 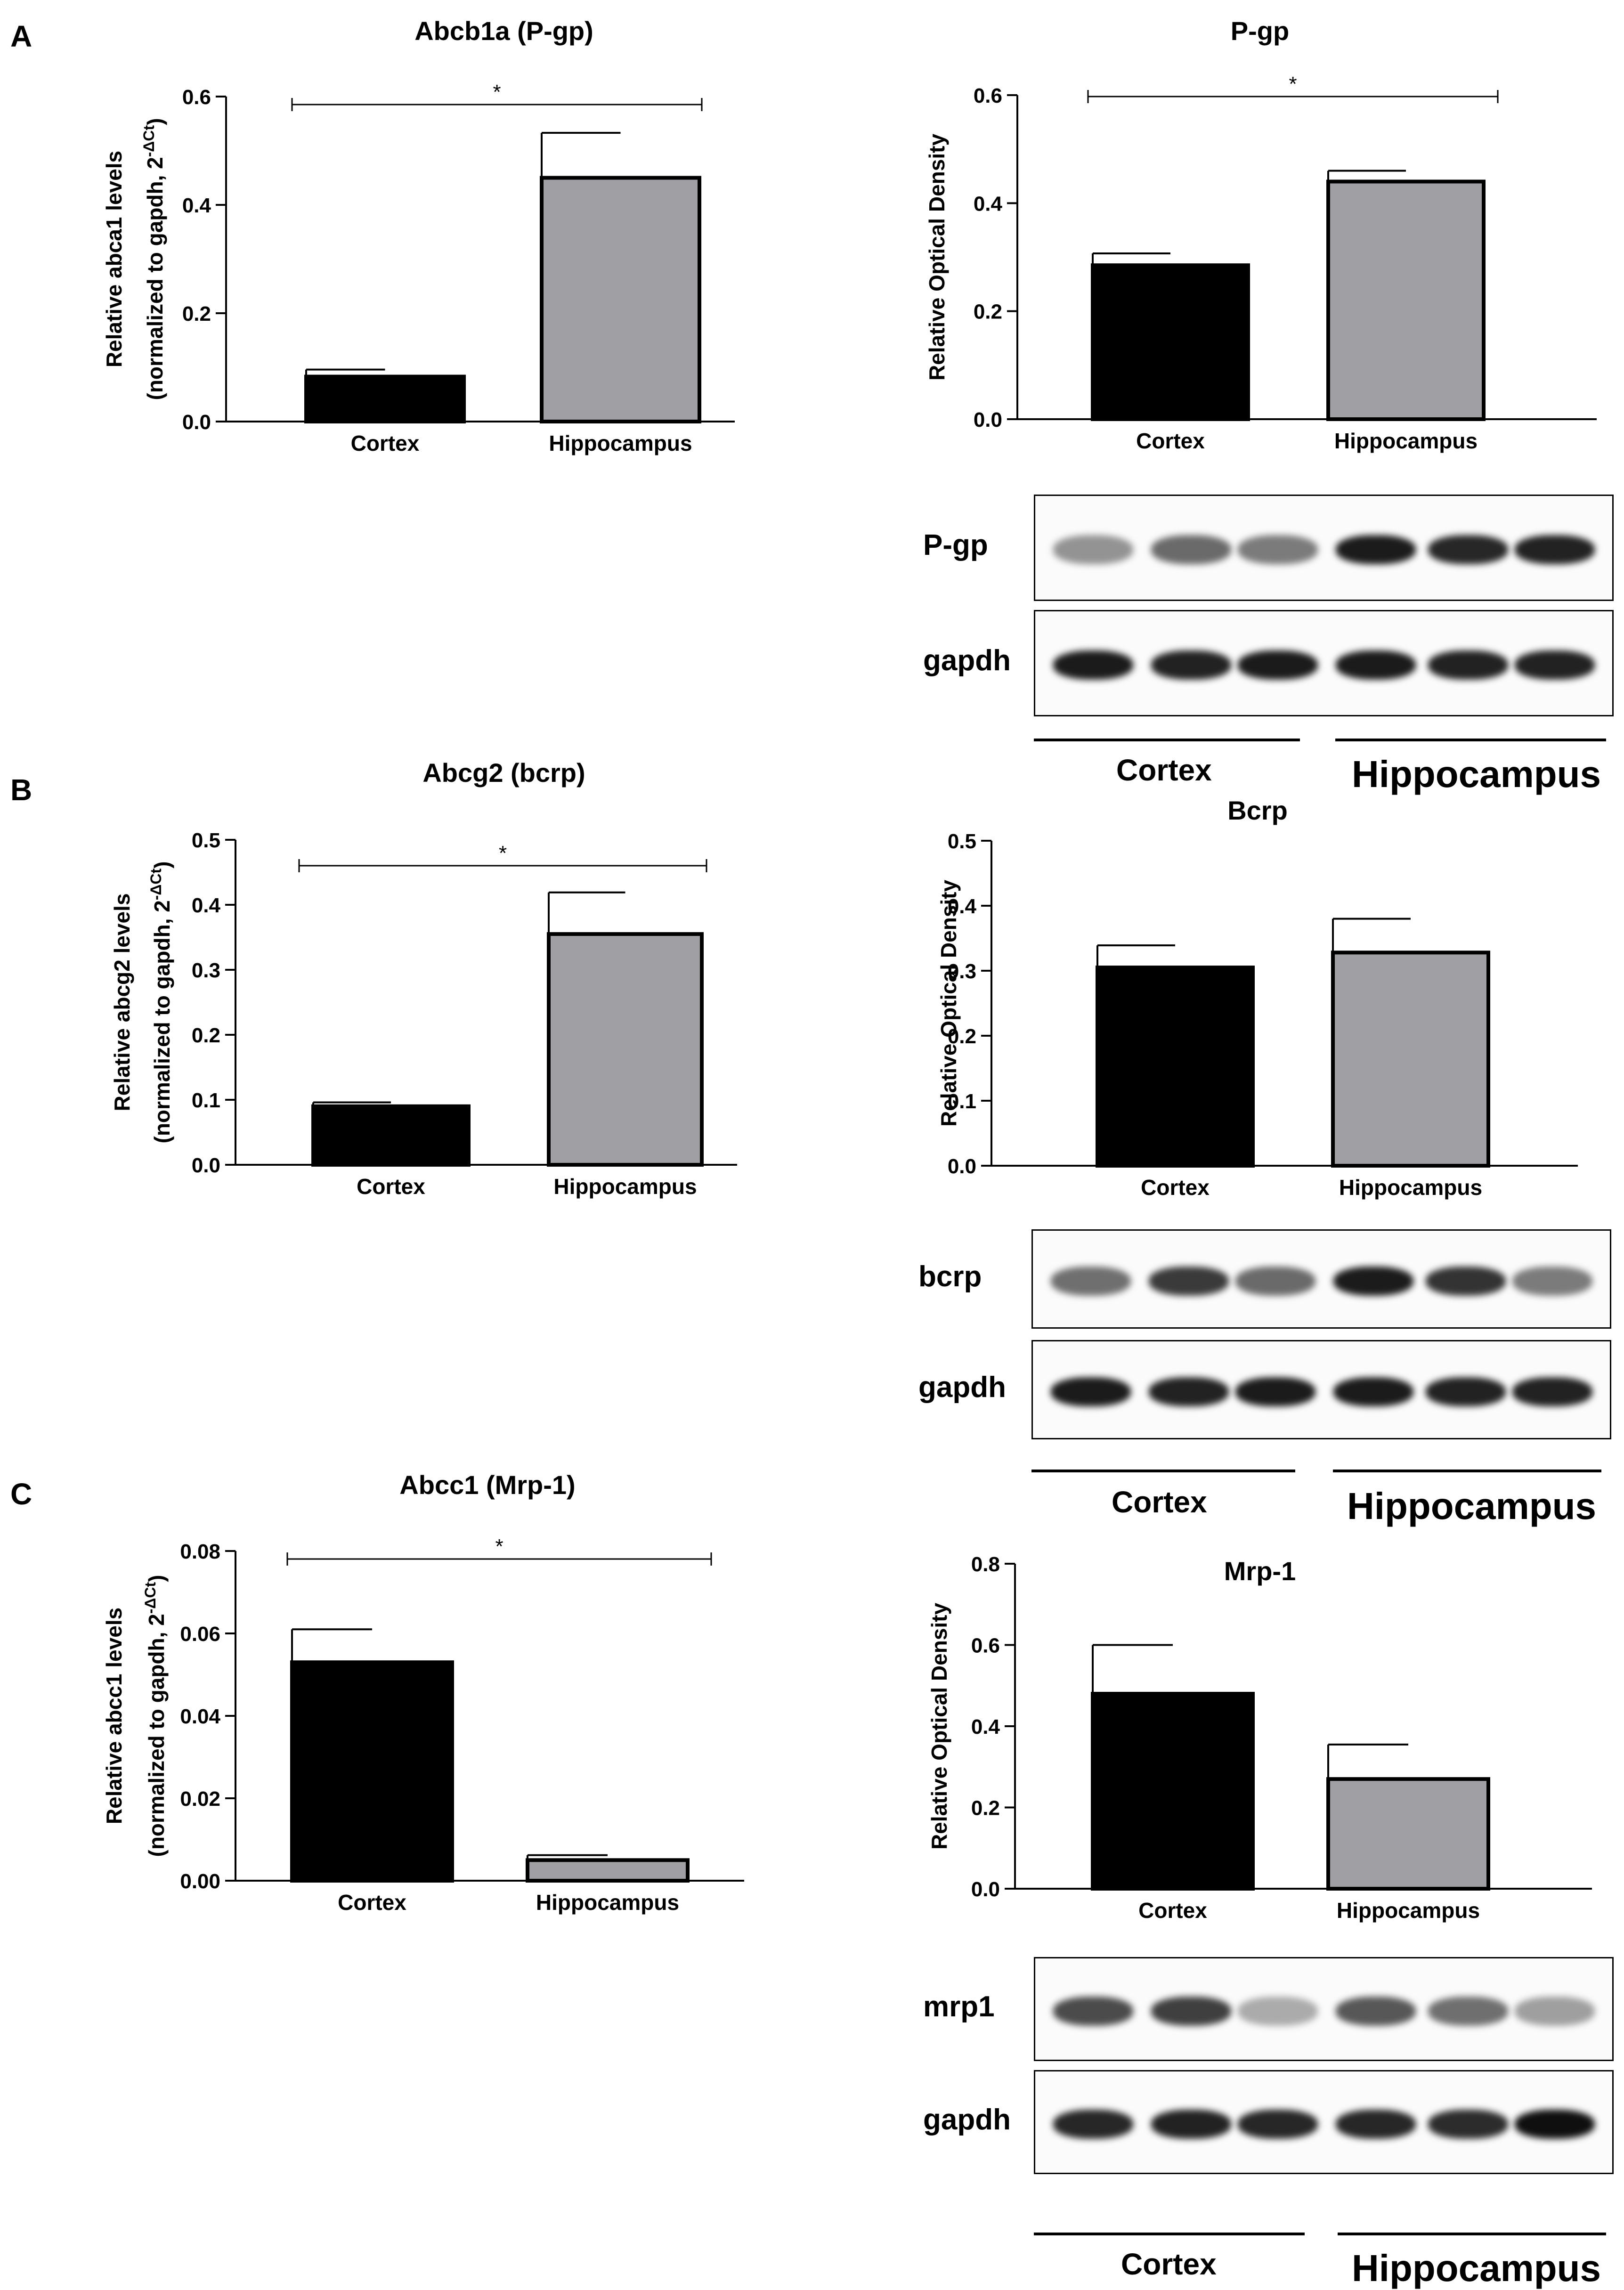 What do you see at coordinates (1159, 1502) in the screenshot?
I see `blot-group-label: Cortex` at bounding box center [1159, 1502].